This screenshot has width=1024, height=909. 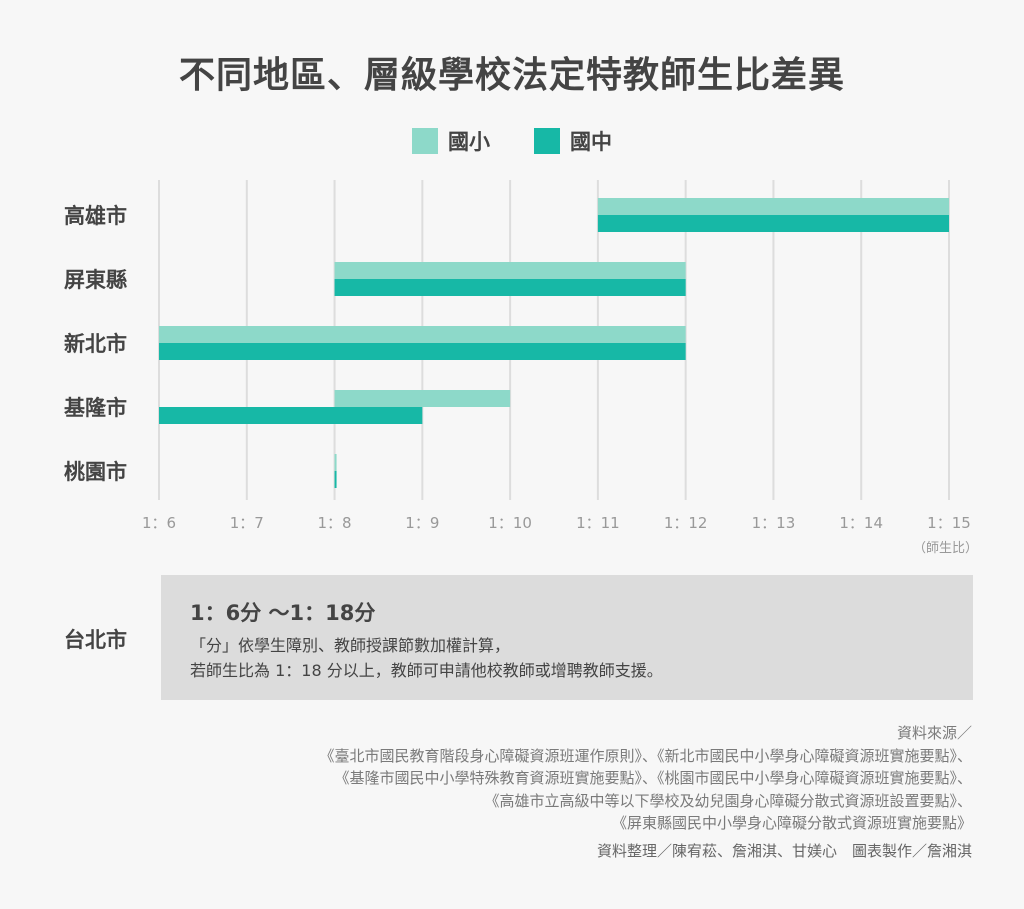 What do you see at coordinates (934, 733) in the screenshot?
I see `source-label: 資料來源／` at bounding box center [934, 733].